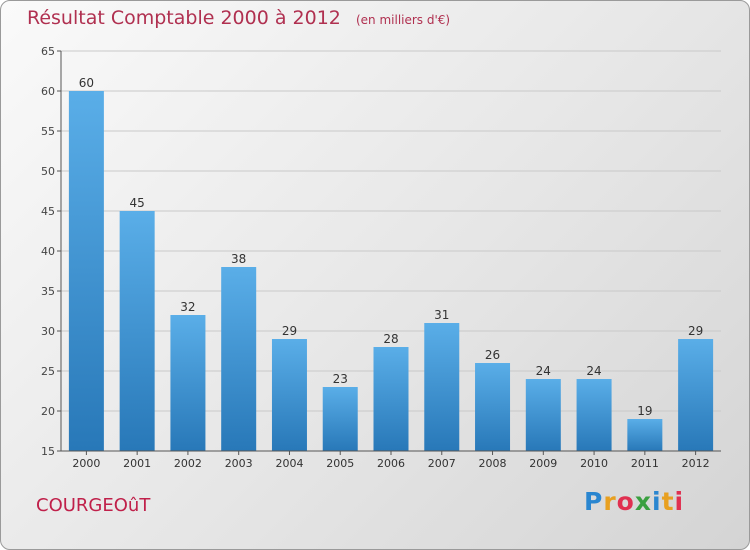 This screenshot has height=550, width=750. Describe the element at coordinates (48, 411) in the screenshot. I see `y-tick-label: 20` at that location.